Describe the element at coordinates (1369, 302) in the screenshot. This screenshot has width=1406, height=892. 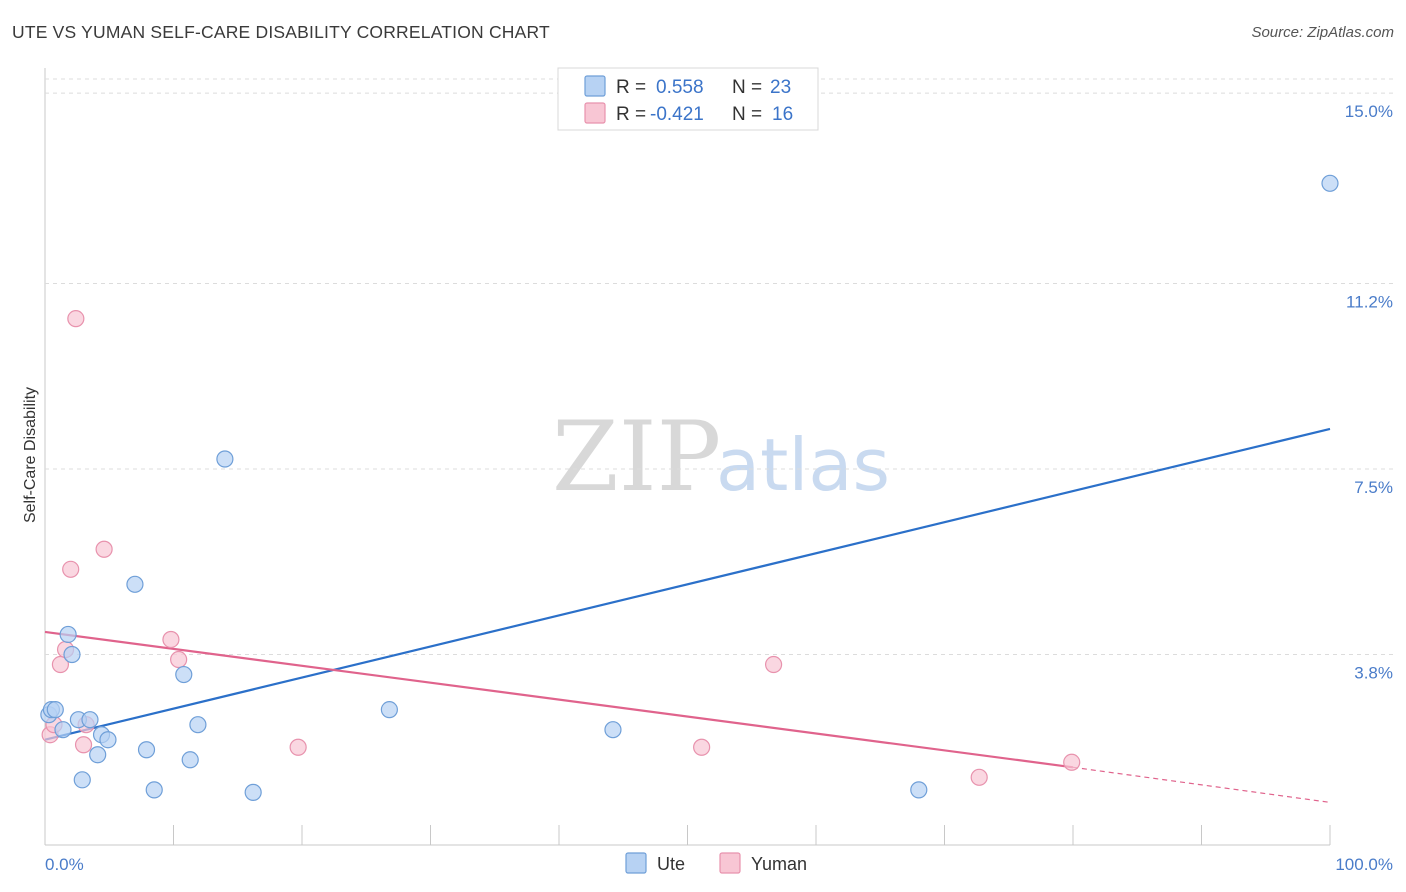
I see `y-tick-label: 11.2%` at that location.